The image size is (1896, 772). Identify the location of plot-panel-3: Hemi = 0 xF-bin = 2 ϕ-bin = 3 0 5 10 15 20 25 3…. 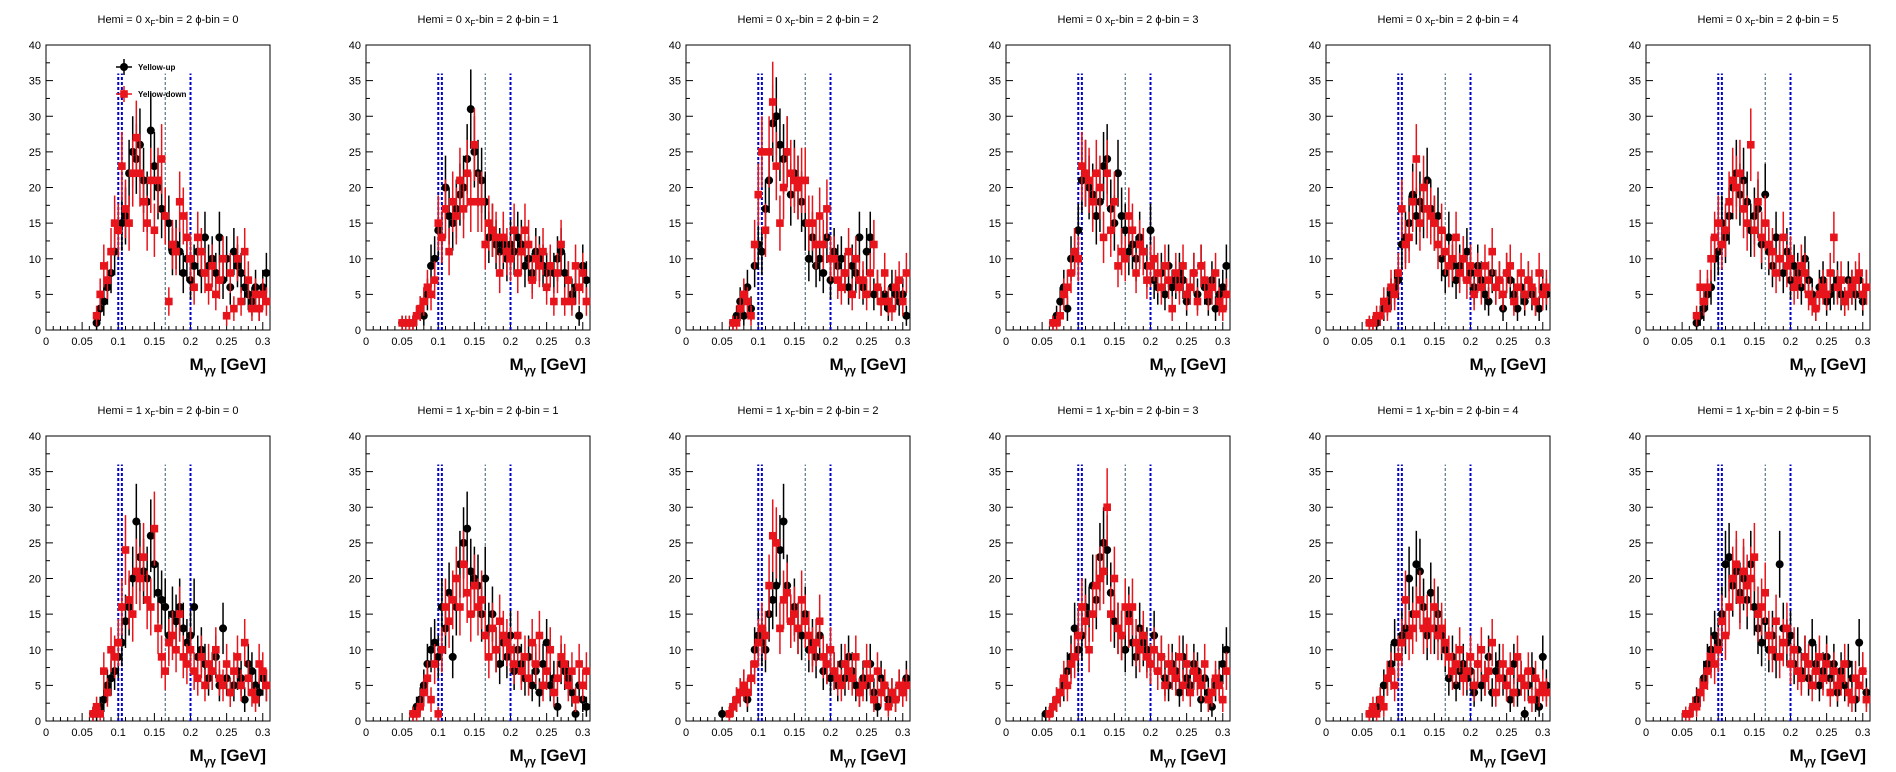
(1110, 195).